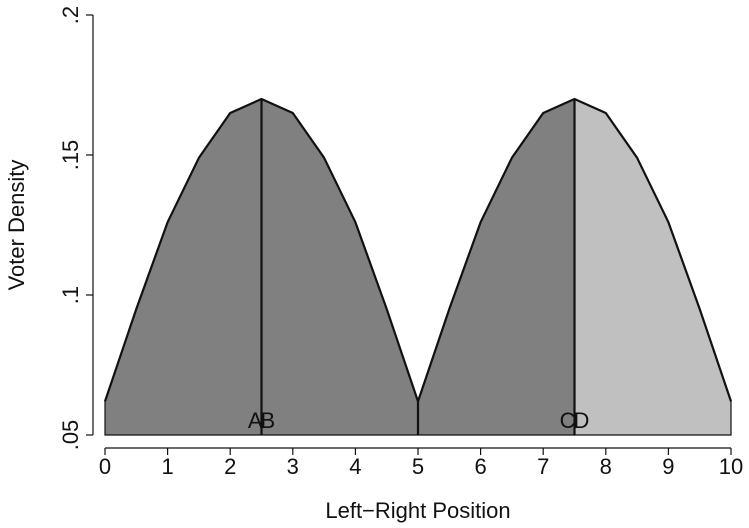  Describe the element at coordinates (293, 466) in the screenshot. I see `x-tick-label: 3` at that location.